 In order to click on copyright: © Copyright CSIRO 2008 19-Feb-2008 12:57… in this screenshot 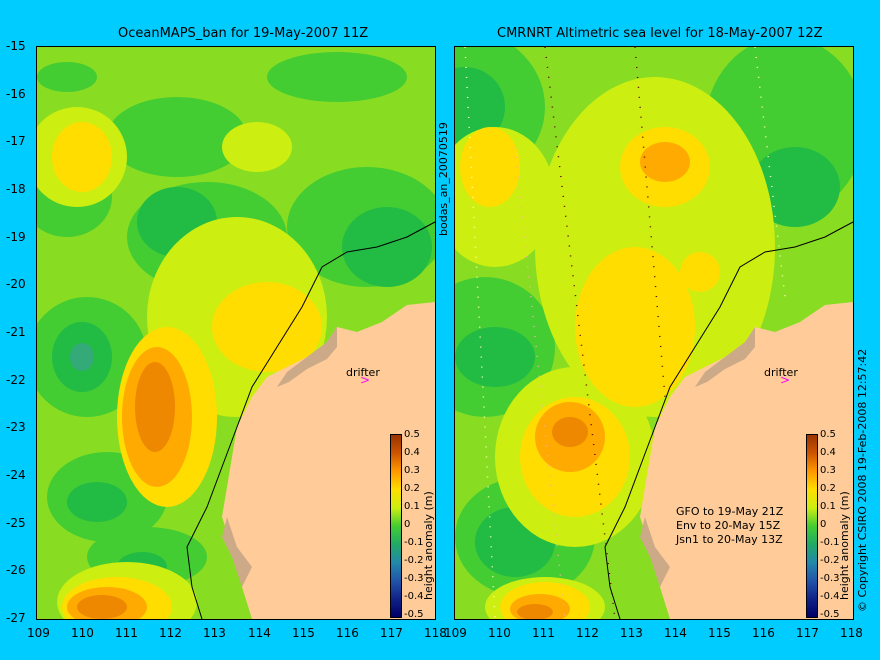, I will do `click(862, 480)`.